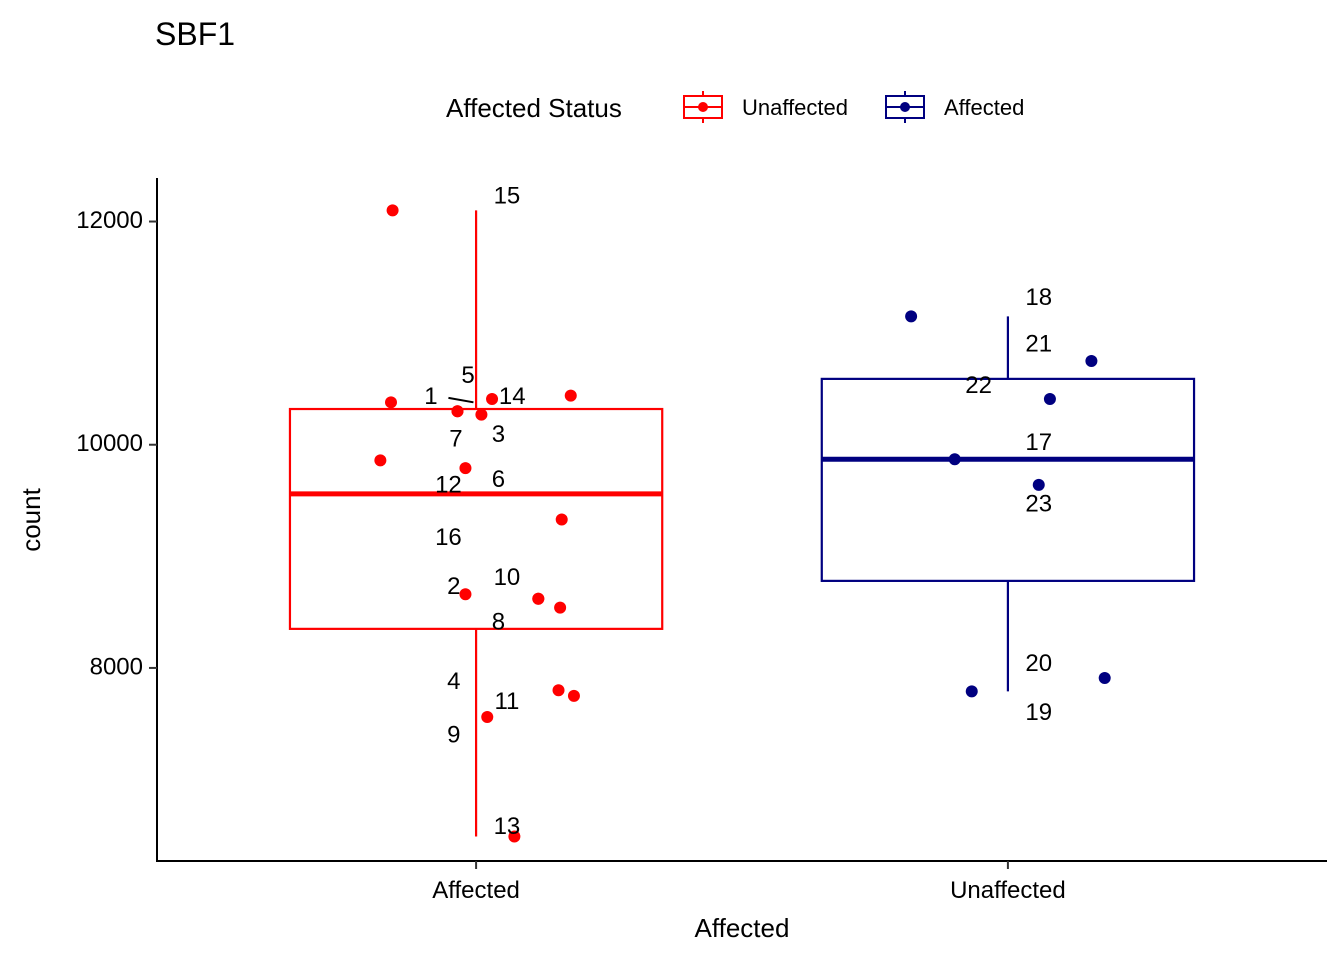 The image size is (1344, 960). What do you see at coordinates (498, 434) in the screenshot?
I see `point-label: 3` at bounding box center [498, 434].